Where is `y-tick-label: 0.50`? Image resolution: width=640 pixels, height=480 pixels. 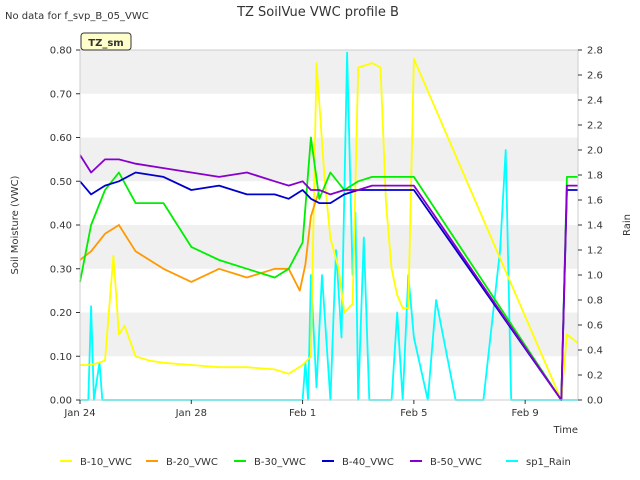 y-tick-label: 0.50 is located at coordinates (61, 182).